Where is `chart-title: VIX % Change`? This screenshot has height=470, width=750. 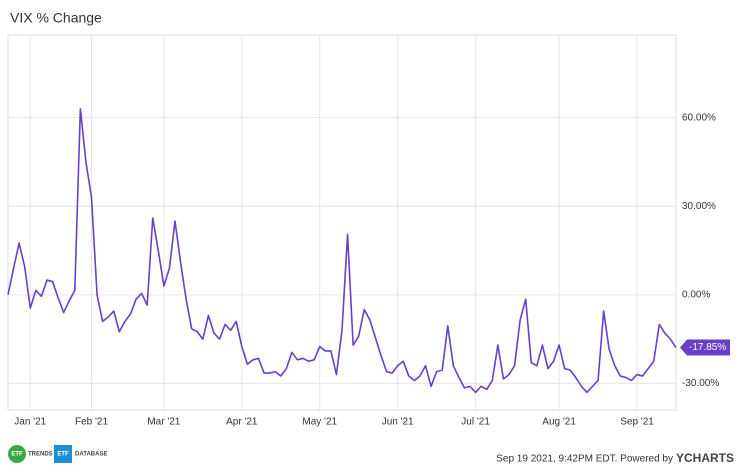
chart-title: VIX % Change is located at coordinates (56, 18).